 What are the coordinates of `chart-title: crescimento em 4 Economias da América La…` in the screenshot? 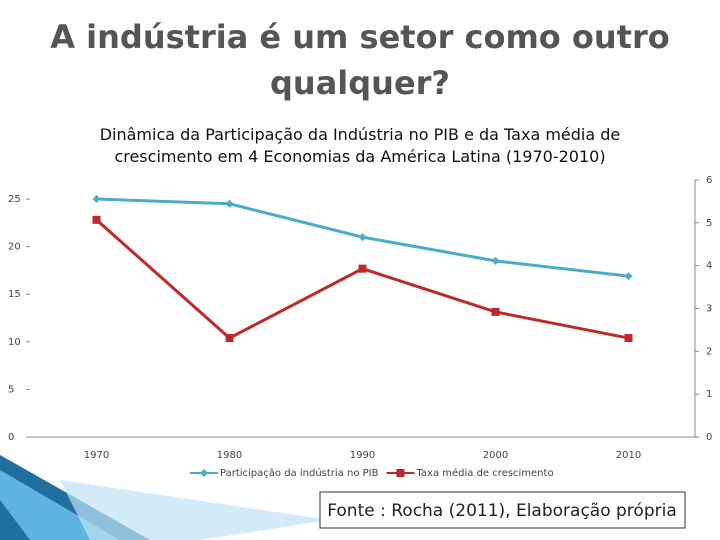 It's located at (359, 156).